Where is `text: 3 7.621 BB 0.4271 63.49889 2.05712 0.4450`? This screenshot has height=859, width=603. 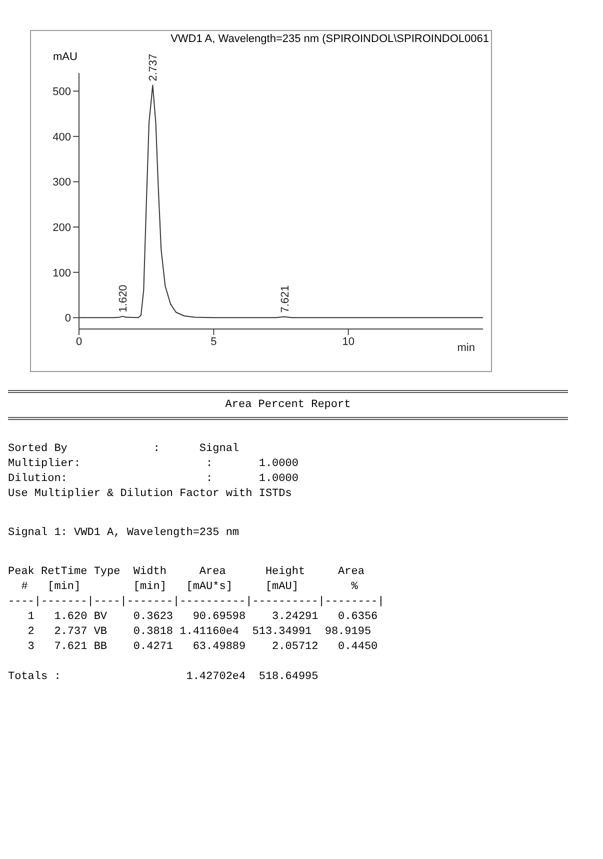 text: 3 7.621 BB 0.4271 63.49889 2.05712 0.4450 is located at coordinates (202, 647).